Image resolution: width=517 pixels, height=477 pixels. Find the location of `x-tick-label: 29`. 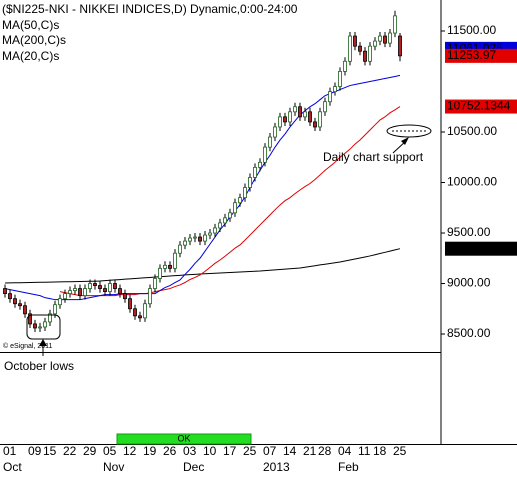

x-tick-label: 29 is located at coordinates (90, 451).